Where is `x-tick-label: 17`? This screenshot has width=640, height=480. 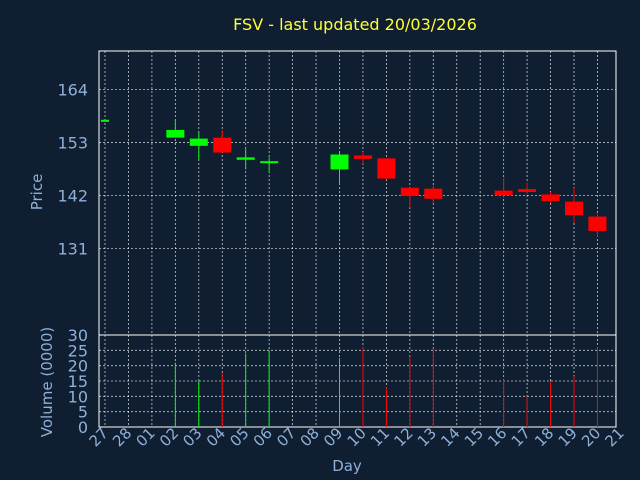 x-tick-label: 17 is located at coordinates (521, 437).